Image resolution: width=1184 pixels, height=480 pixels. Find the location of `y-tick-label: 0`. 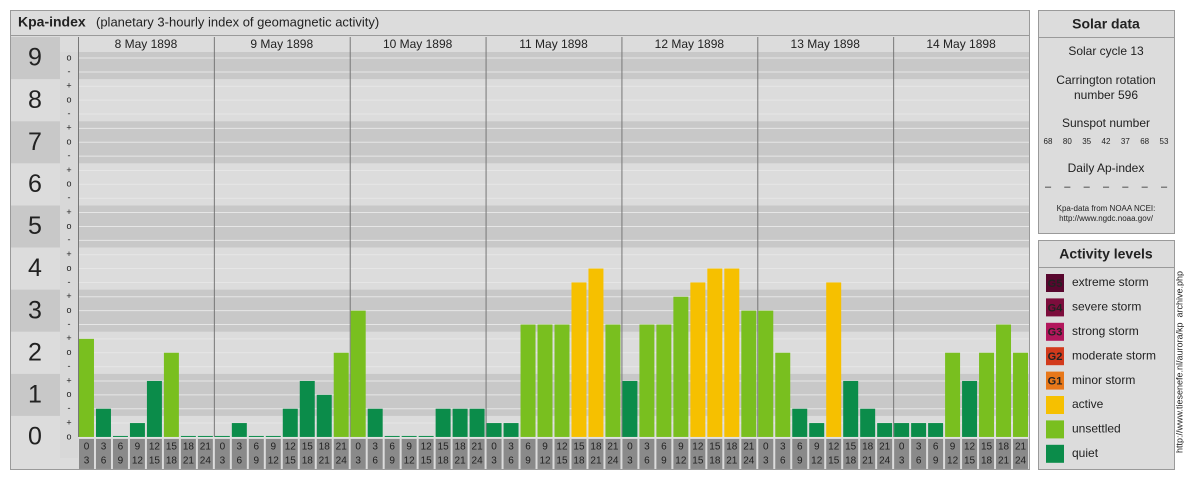

y-tick-label: 0 is located at coordinates (35, 437).